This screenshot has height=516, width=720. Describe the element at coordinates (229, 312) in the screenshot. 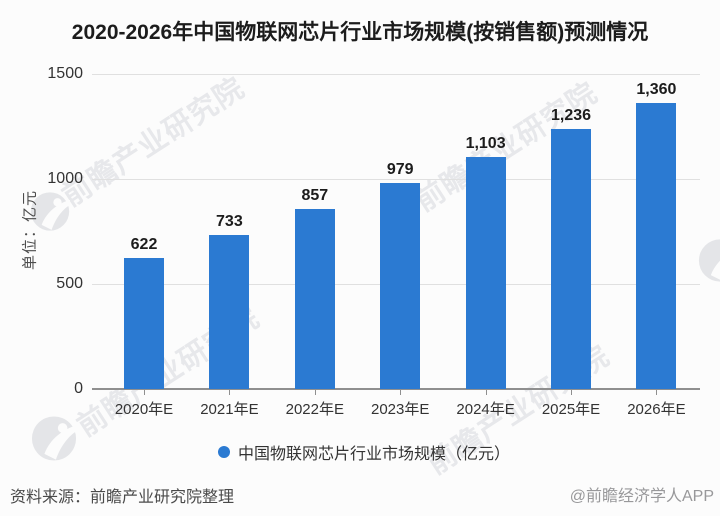

I see `bar-2021年E` at that location.